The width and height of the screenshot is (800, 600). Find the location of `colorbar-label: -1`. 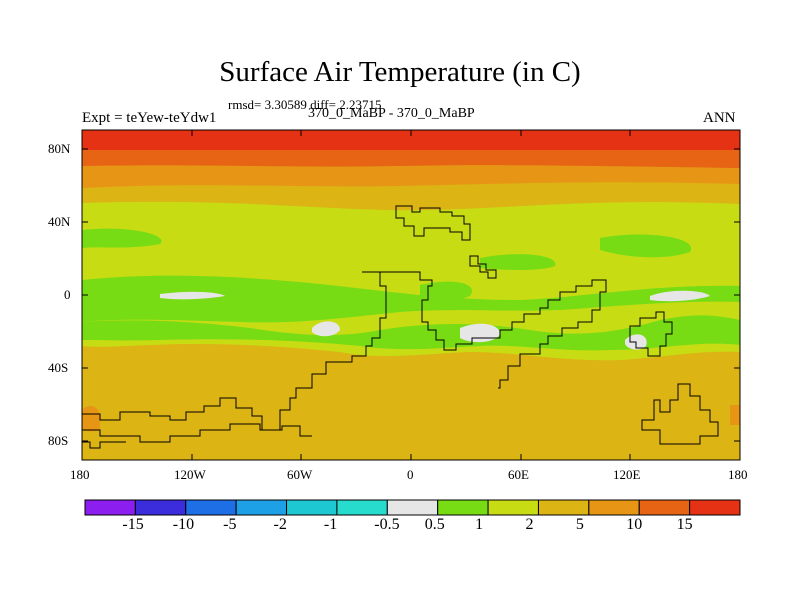

colorbar-label: -1 is located at coordinates (330, 524).